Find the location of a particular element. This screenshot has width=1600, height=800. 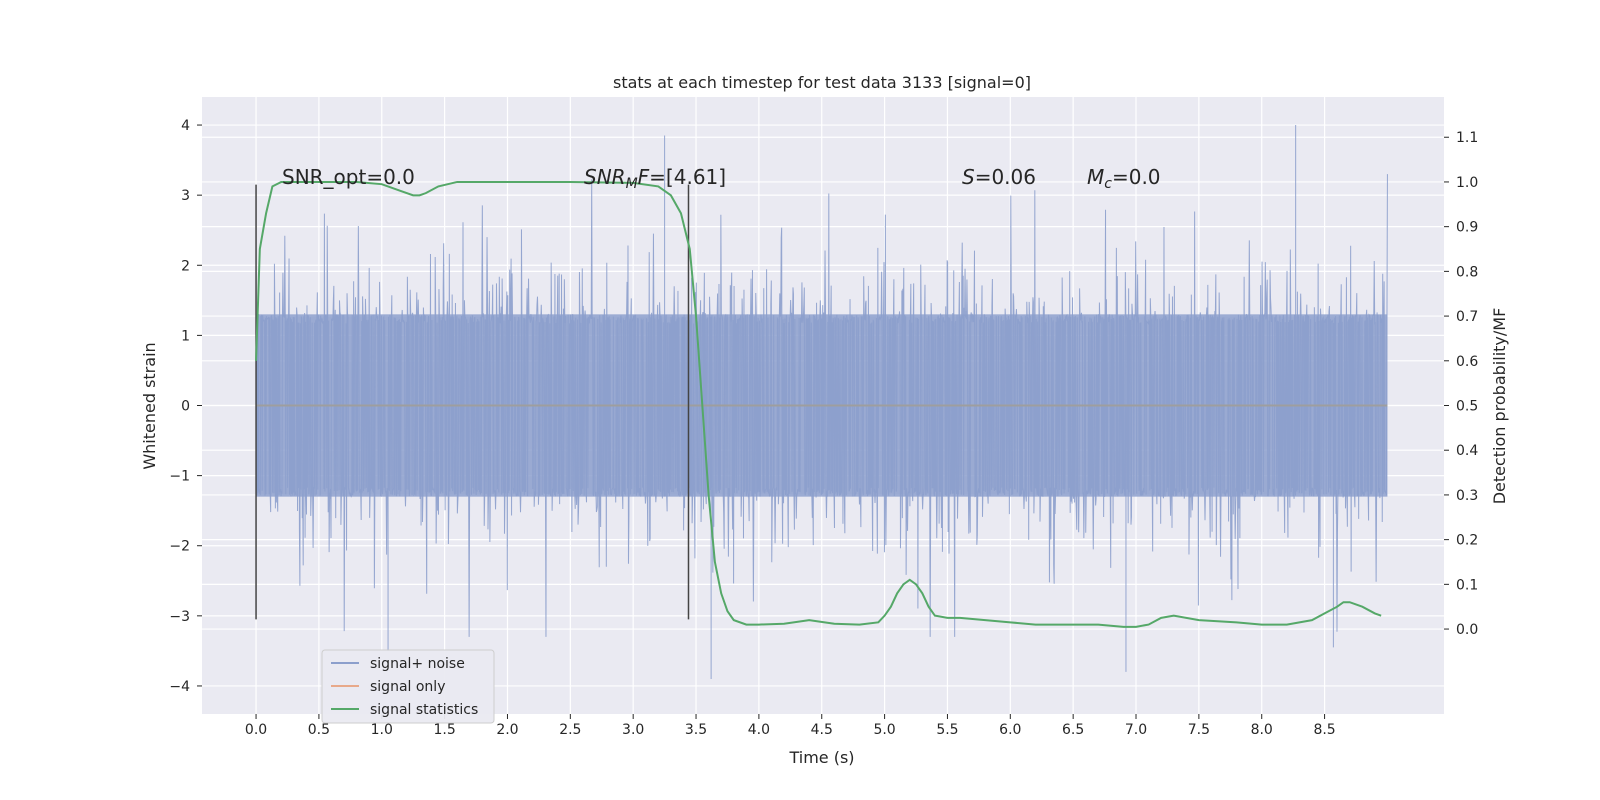

x-tick-label: 7.0 is located at coordinates (1136, 730).